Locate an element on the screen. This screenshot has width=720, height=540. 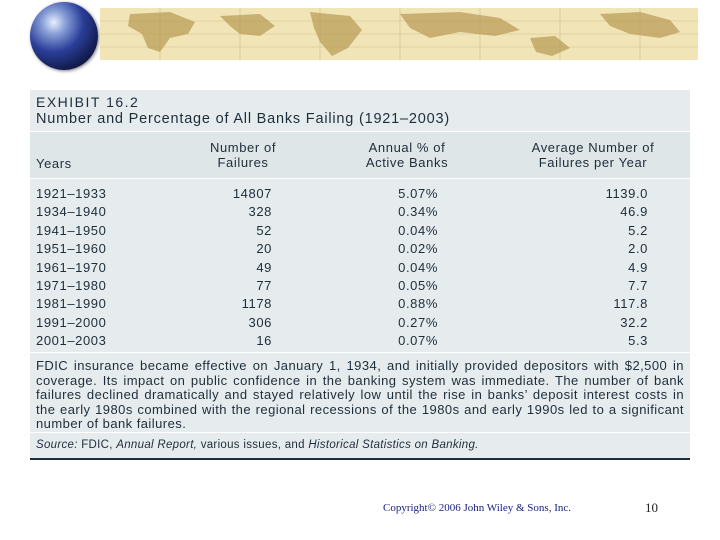
cell-avg-failures: 1139.0 is located at coordinates (626, 193).